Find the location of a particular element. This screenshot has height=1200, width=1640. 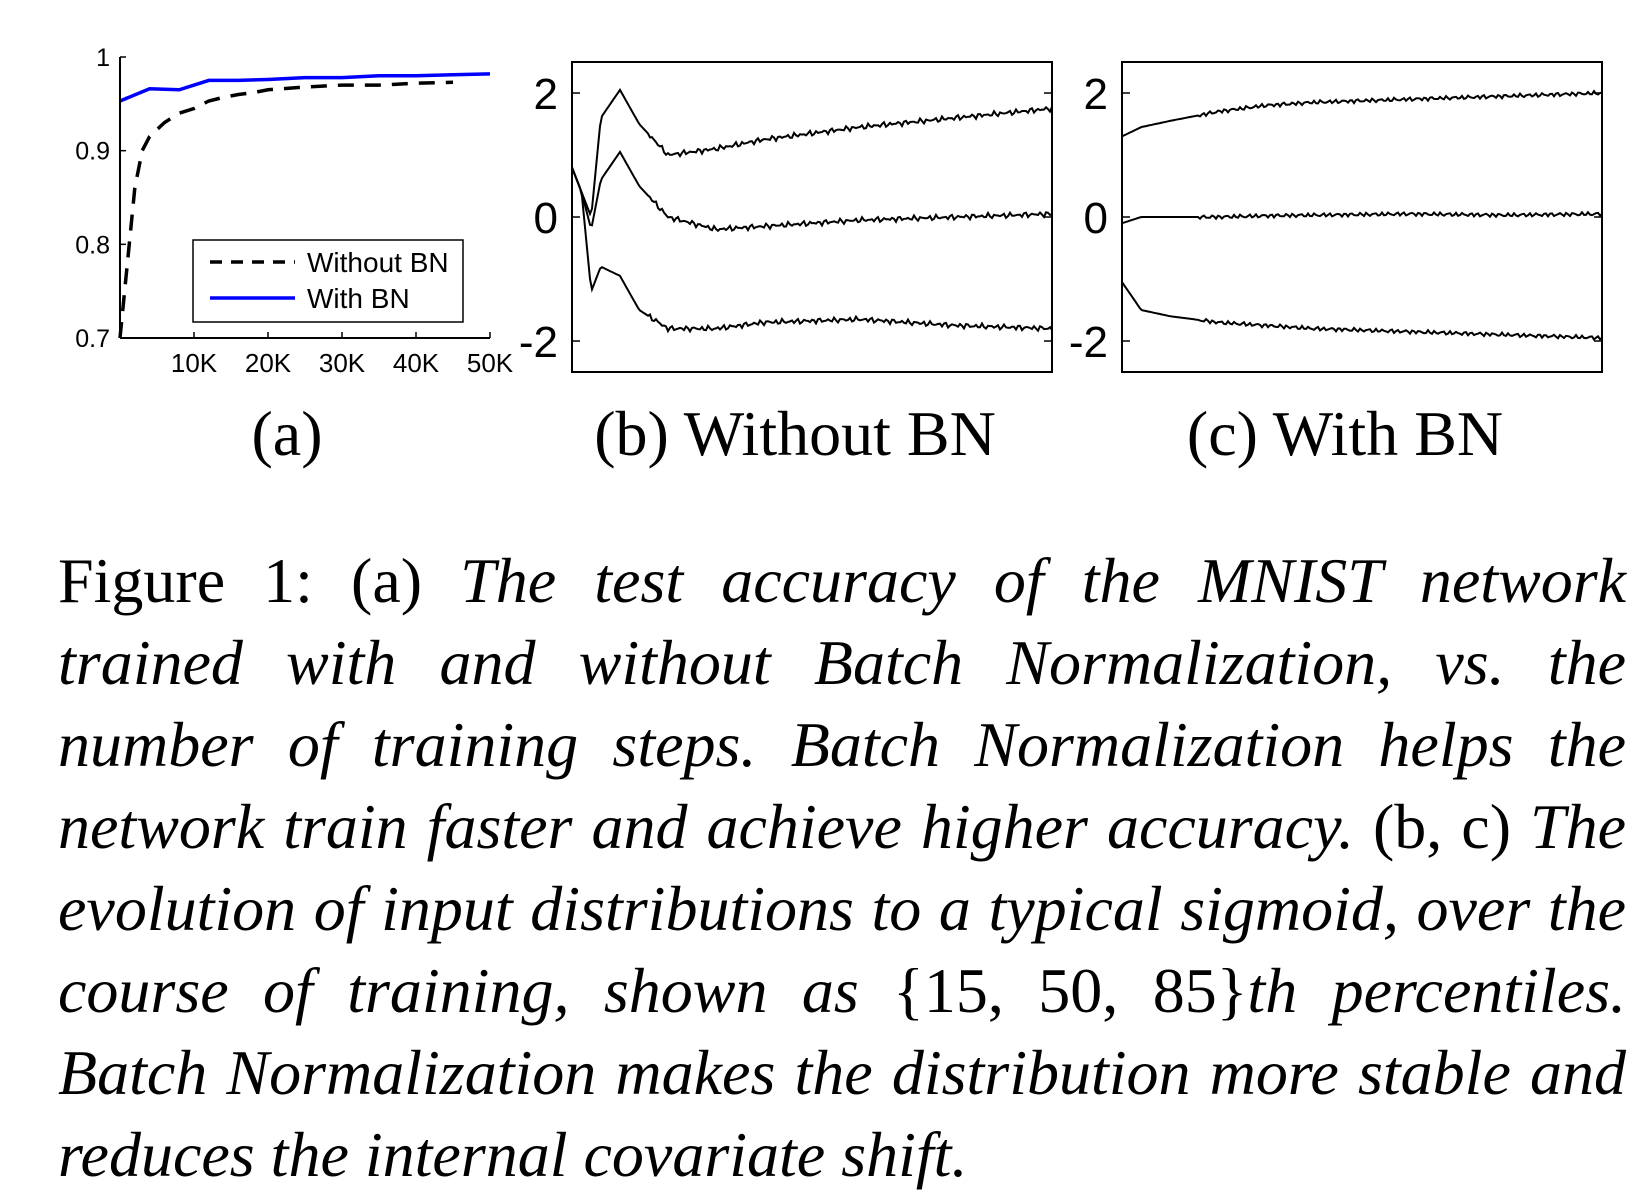

panel-b-series-group is located at coordinates (812, 211).